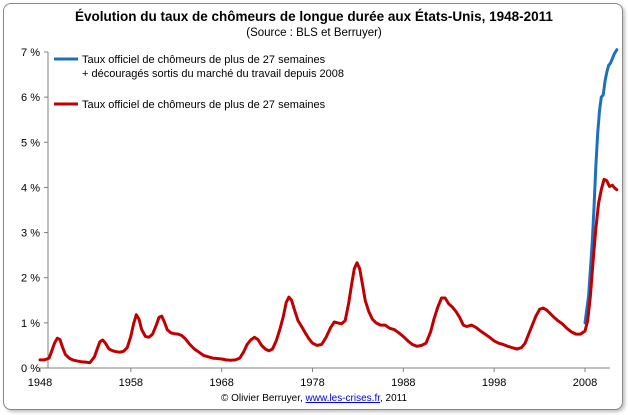  What do you see at coordinates (30, 53) in the screenshot?
I see `y-tick-label: 7 %` at bounding box center [30, 53].